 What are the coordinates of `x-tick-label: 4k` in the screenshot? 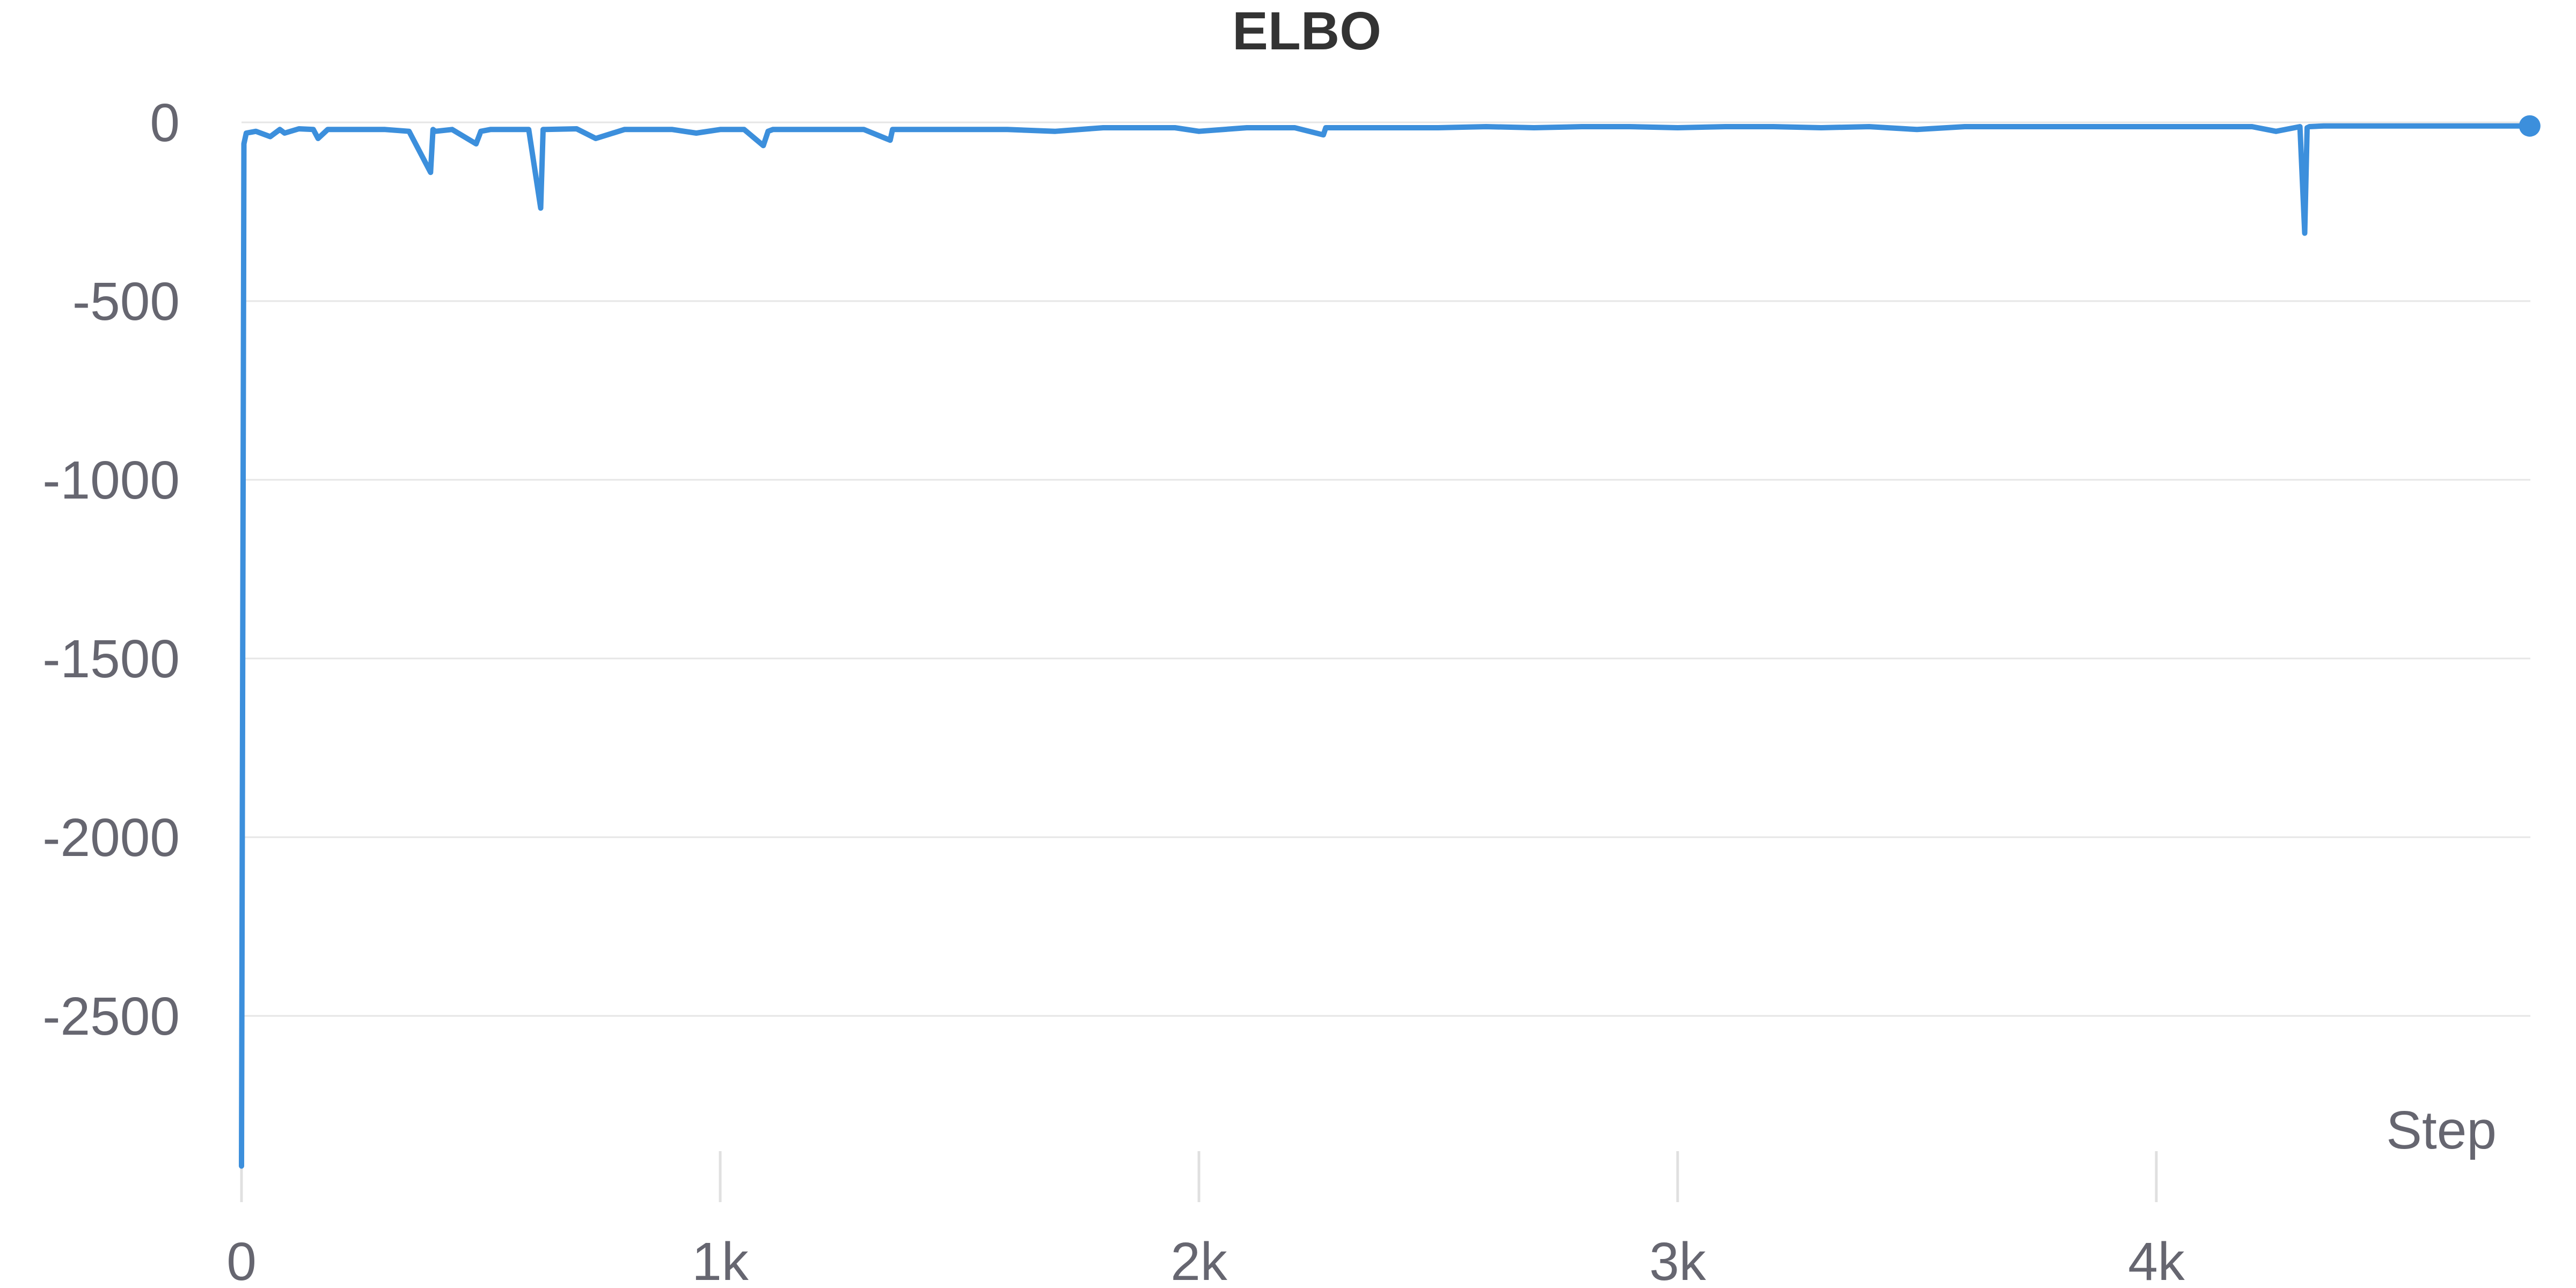 It's located at (2156, 1260).